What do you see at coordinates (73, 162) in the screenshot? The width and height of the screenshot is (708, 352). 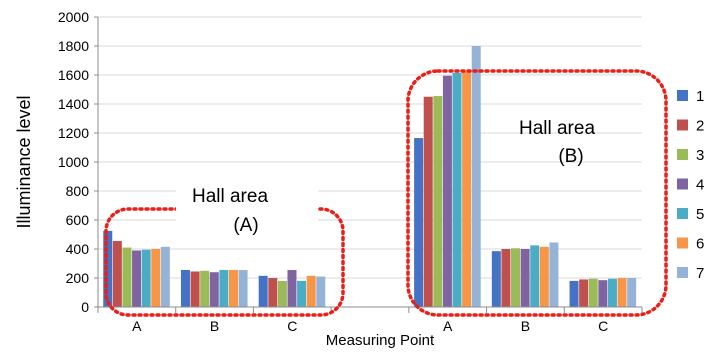 I see `y-tick-label: 1000` at bounding box center [73, 162].